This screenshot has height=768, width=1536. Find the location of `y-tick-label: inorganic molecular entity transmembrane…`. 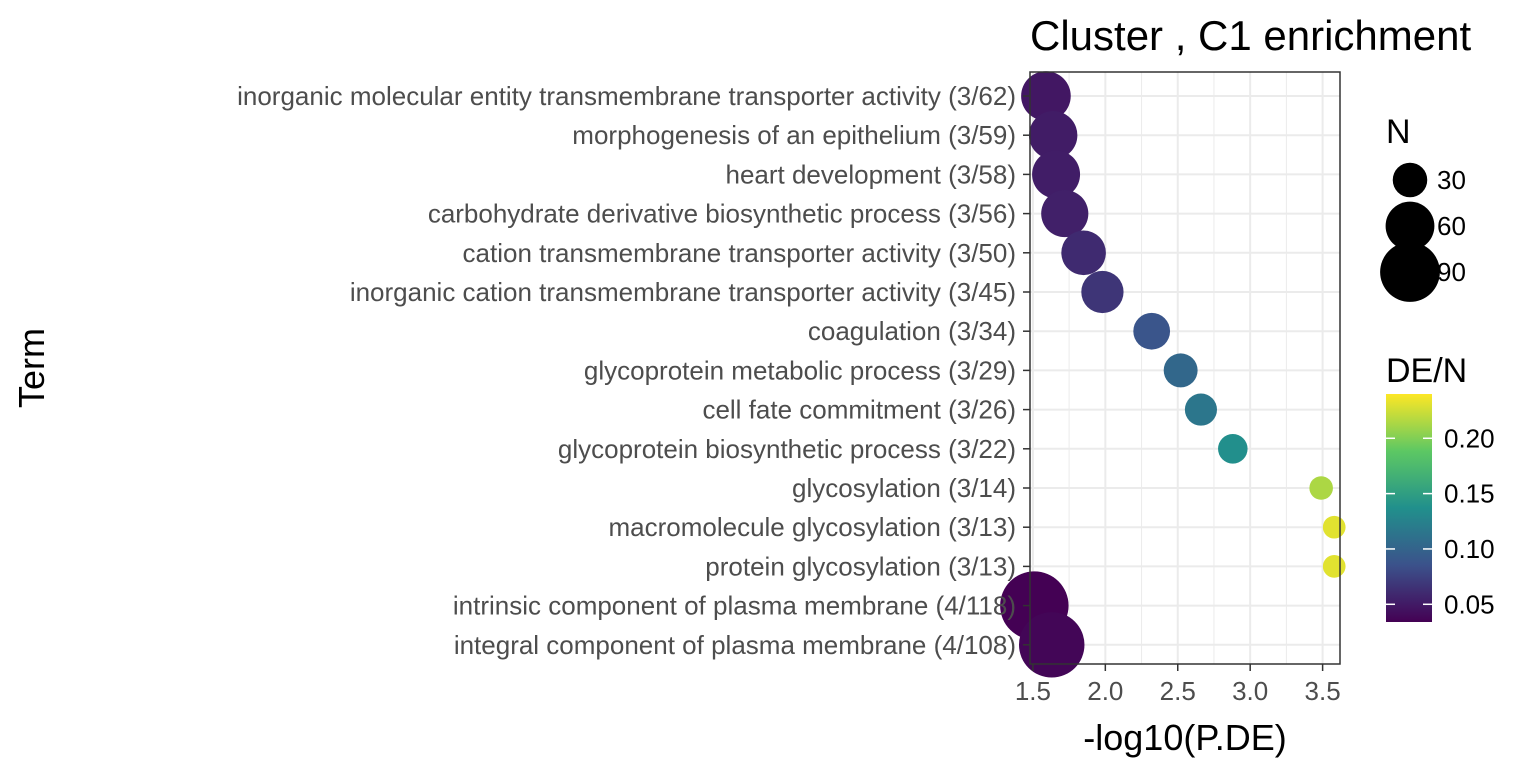

y-tick-label: inorganic molecular entity transmembrane… is located at coordinates (626, 96).